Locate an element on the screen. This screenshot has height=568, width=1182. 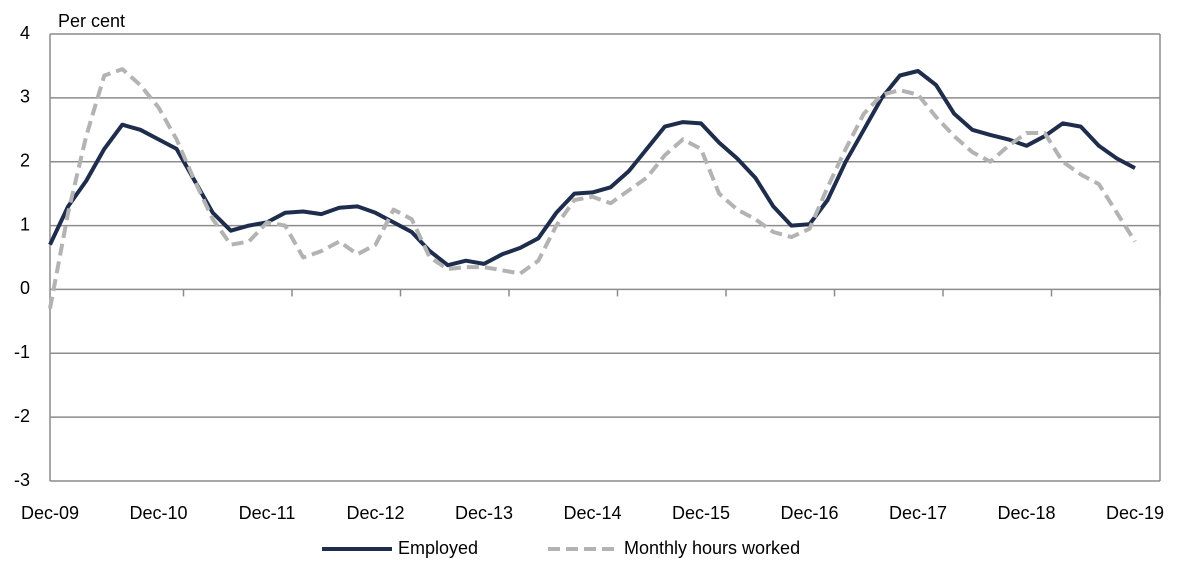
x-tick-label: Dec-12 is located at coordinates (375, 513).